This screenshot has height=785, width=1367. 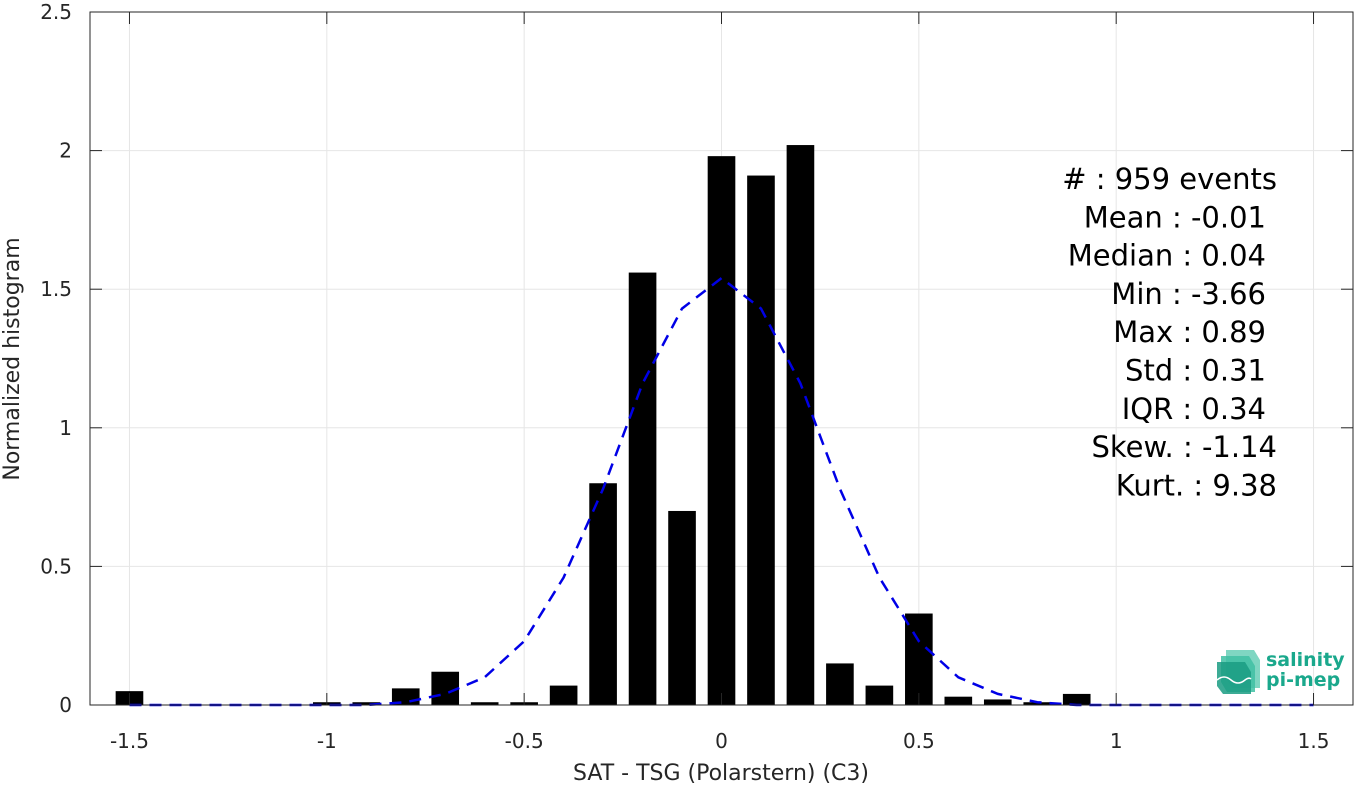 I want to click on y-tick-label: 2.5, so click(x=56, y=12).